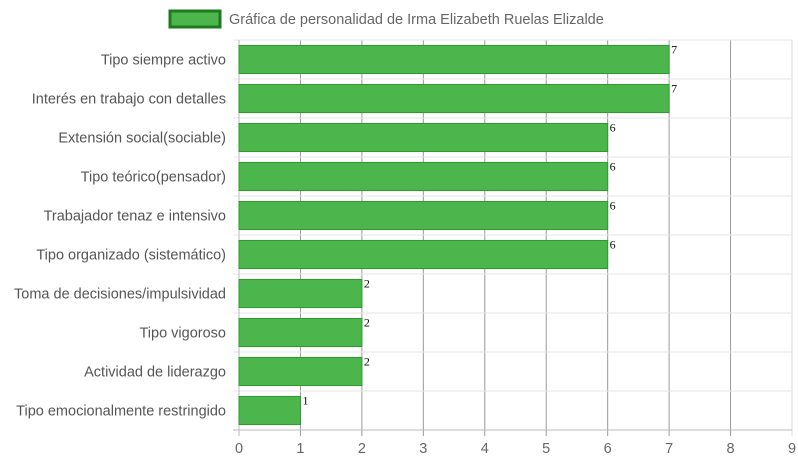 This screenshot has height=465, width=798. What do you see at coordinates (546, 449) in the screenshot?
I see `x-tick-label: 5` at bounding box center [546, 449].